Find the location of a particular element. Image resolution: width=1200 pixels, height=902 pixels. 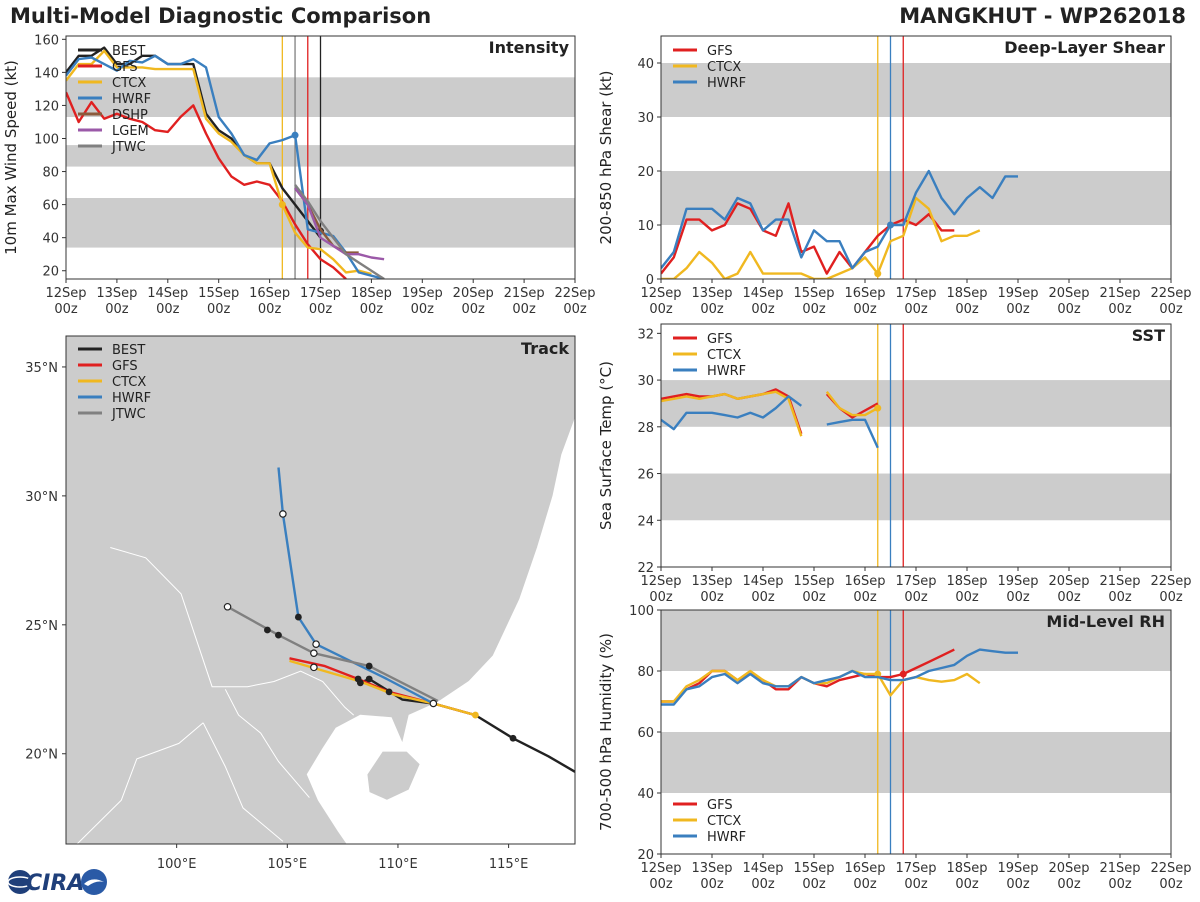

track-point-BEST is located at coordinates (369, 679).